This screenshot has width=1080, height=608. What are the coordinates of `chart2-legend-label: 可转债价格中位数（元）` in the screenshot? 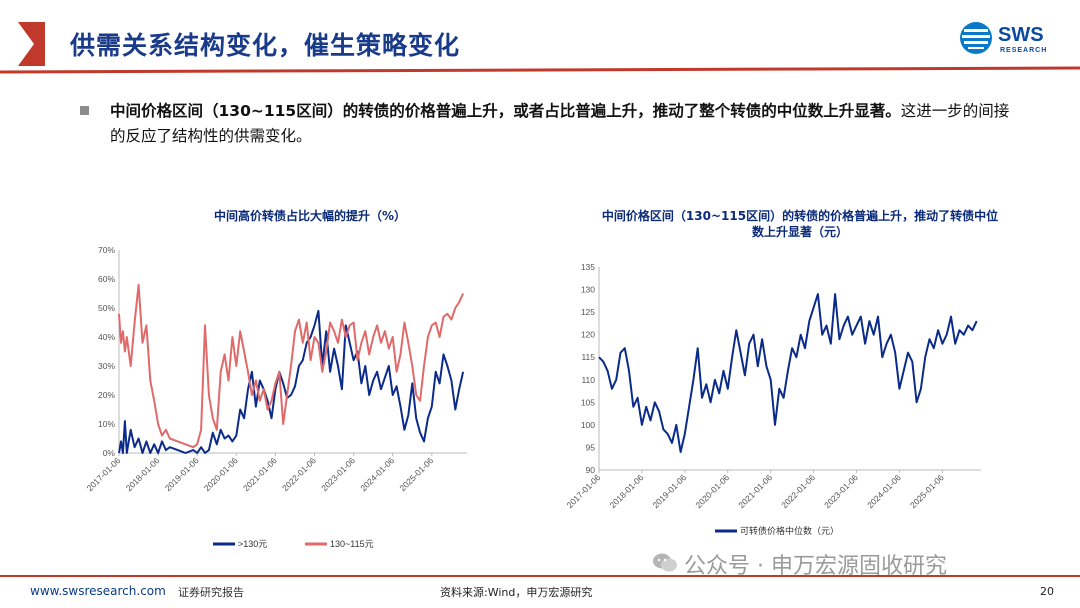 It's located at (789, 530).